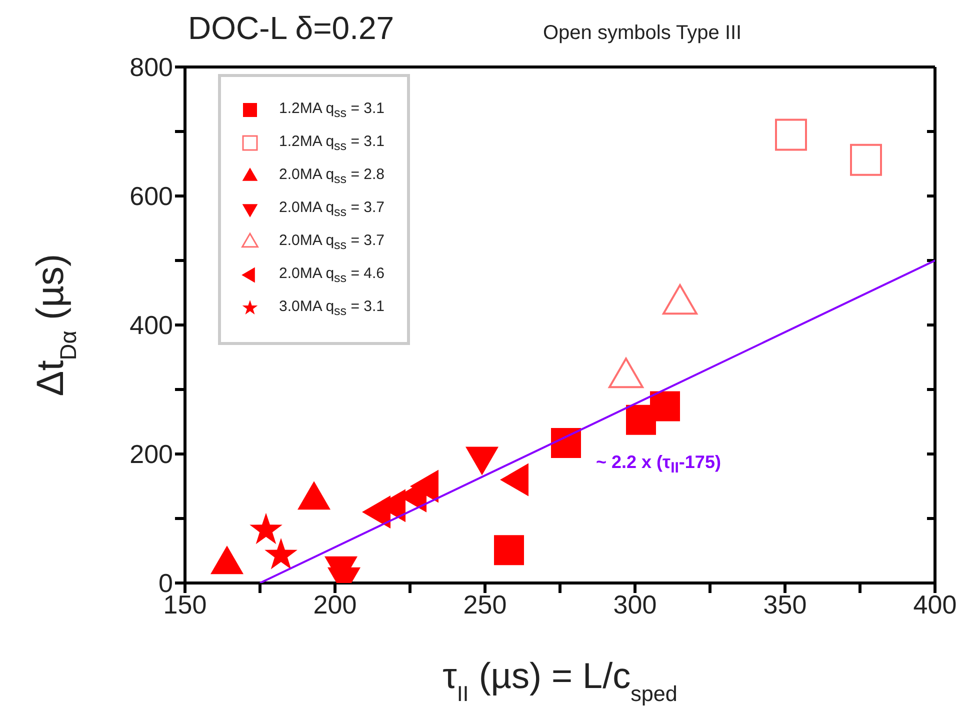 The image size is (967, 717). I want to click on annotation: ~ 2.2 x (τ$_{II}$-175), so click(658, 464).